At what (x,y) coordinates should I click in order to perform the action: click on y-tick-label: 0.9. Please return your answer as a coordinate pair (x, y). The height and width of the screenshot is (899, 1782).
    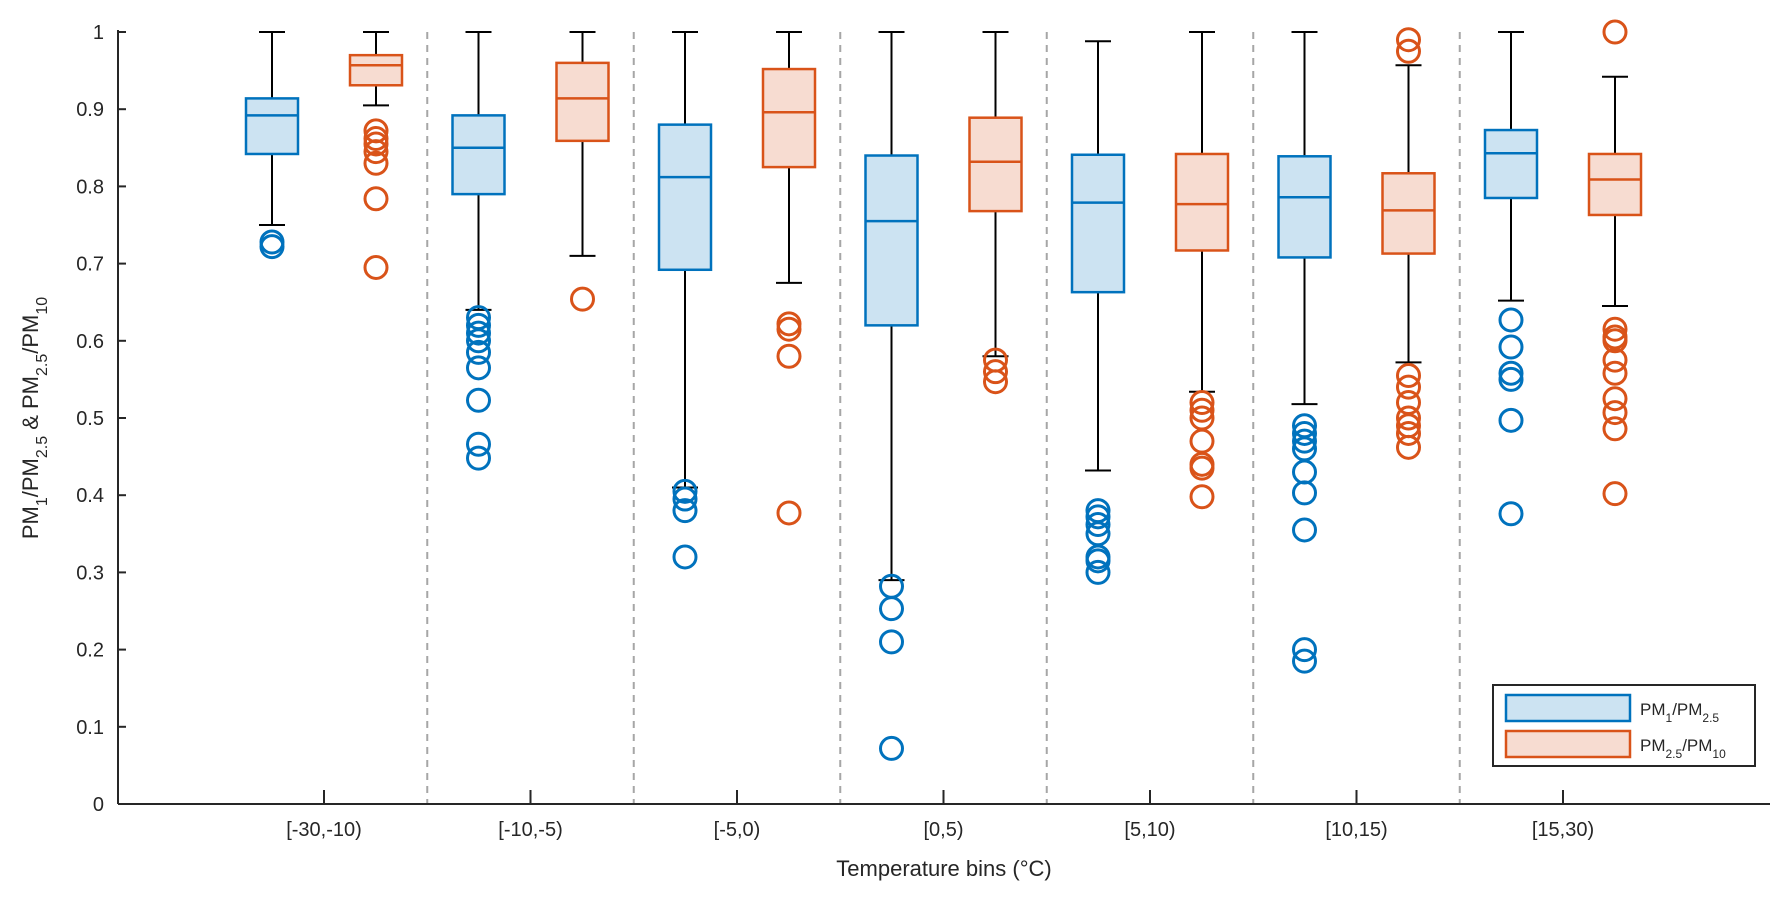
    Looking at the image, I should click on (90, 110).